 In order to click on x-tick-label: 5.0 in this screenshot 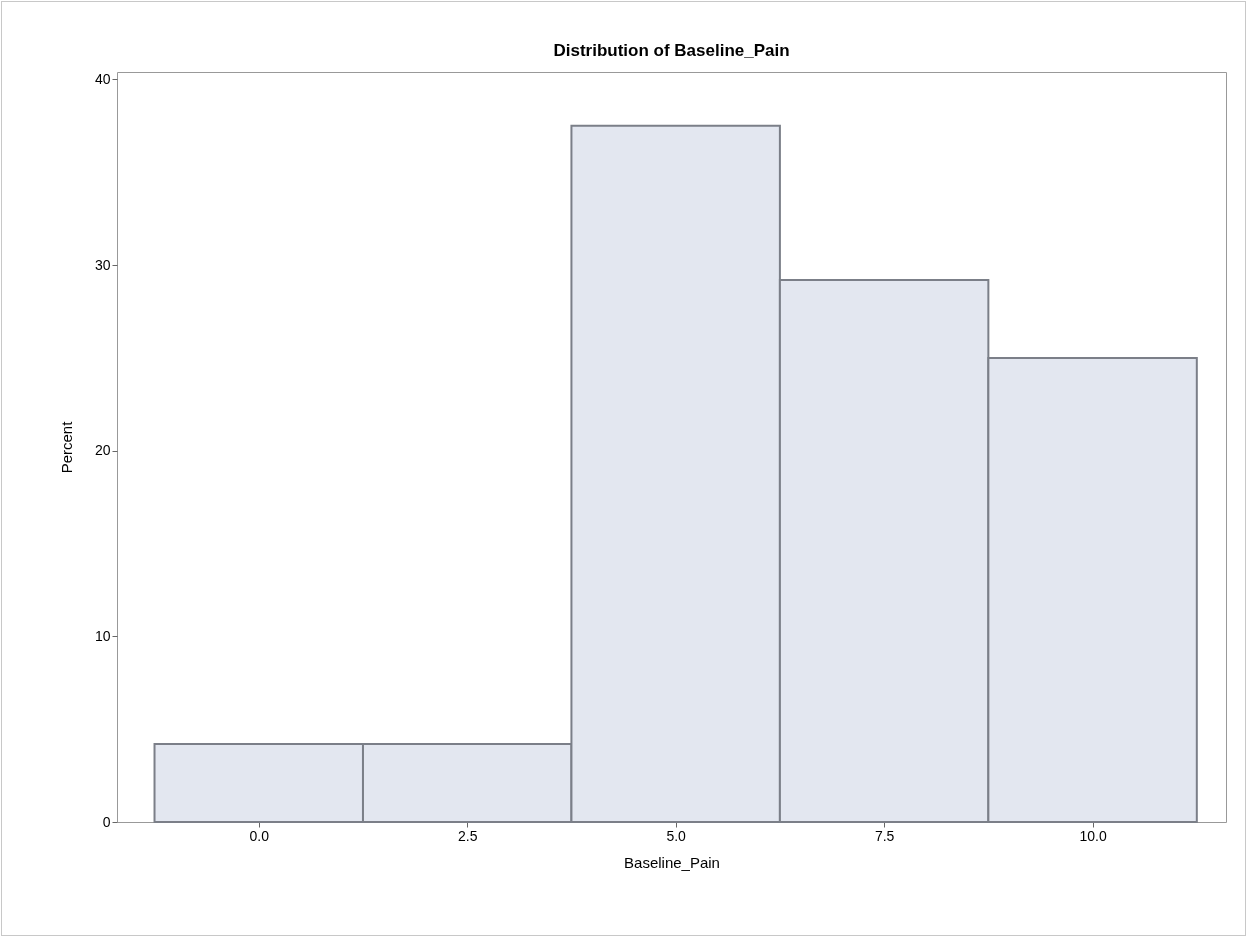, I will do `click(676, 835)`.